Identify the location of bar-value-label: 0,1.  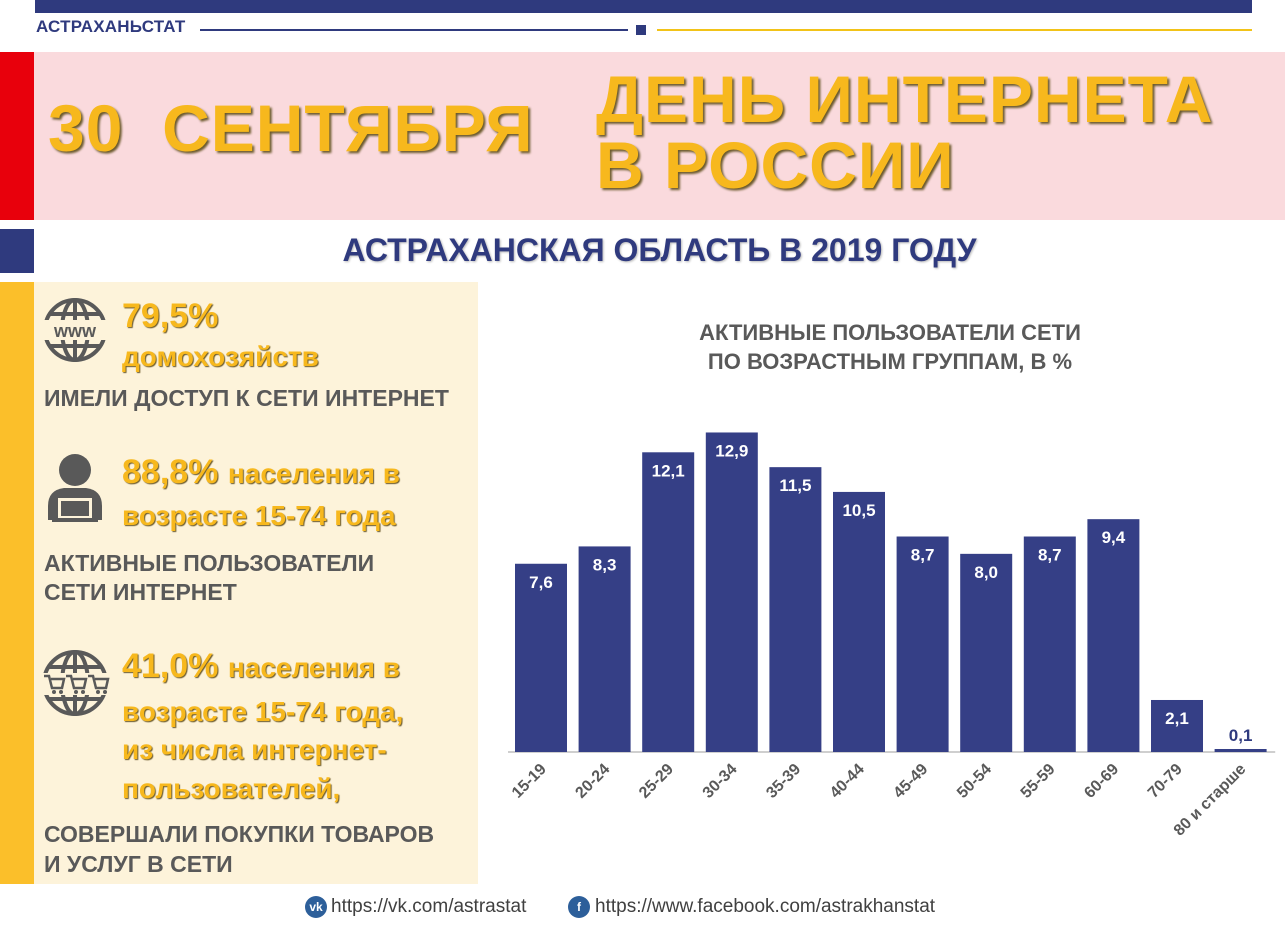
(1241, 735).